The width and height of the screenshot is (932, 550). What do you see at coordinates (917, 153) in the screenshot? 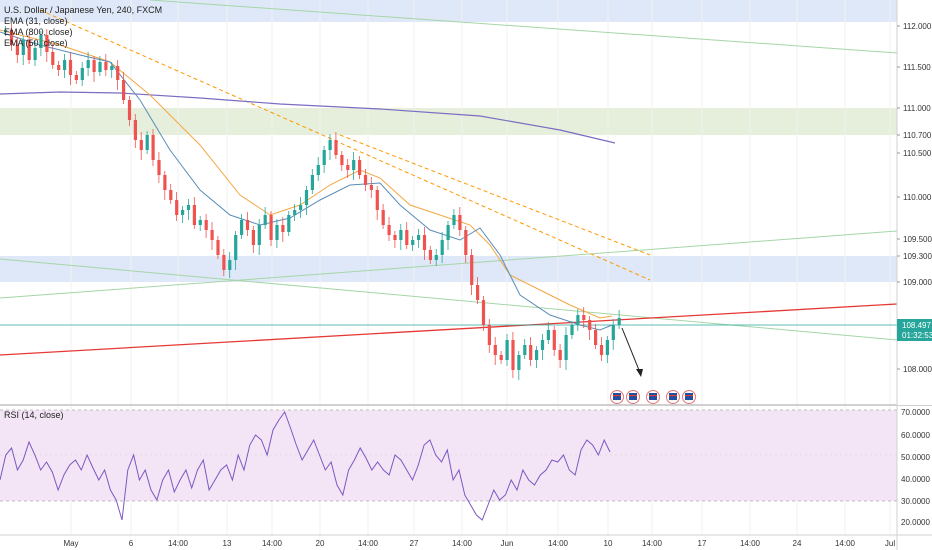
I see `price-tick-label: 110.500` at bounding box center [917, 153].